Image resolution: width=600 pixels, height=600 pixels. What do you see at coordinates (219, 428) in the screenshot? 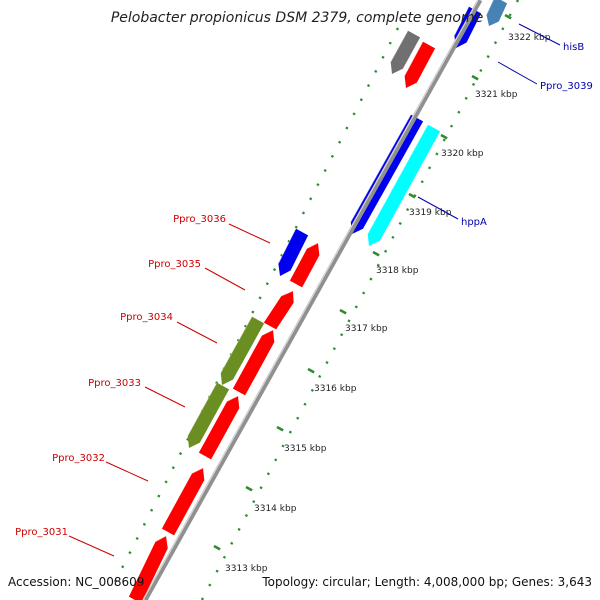
I see `gene-red-mid3` at bounding box center [219, 428].